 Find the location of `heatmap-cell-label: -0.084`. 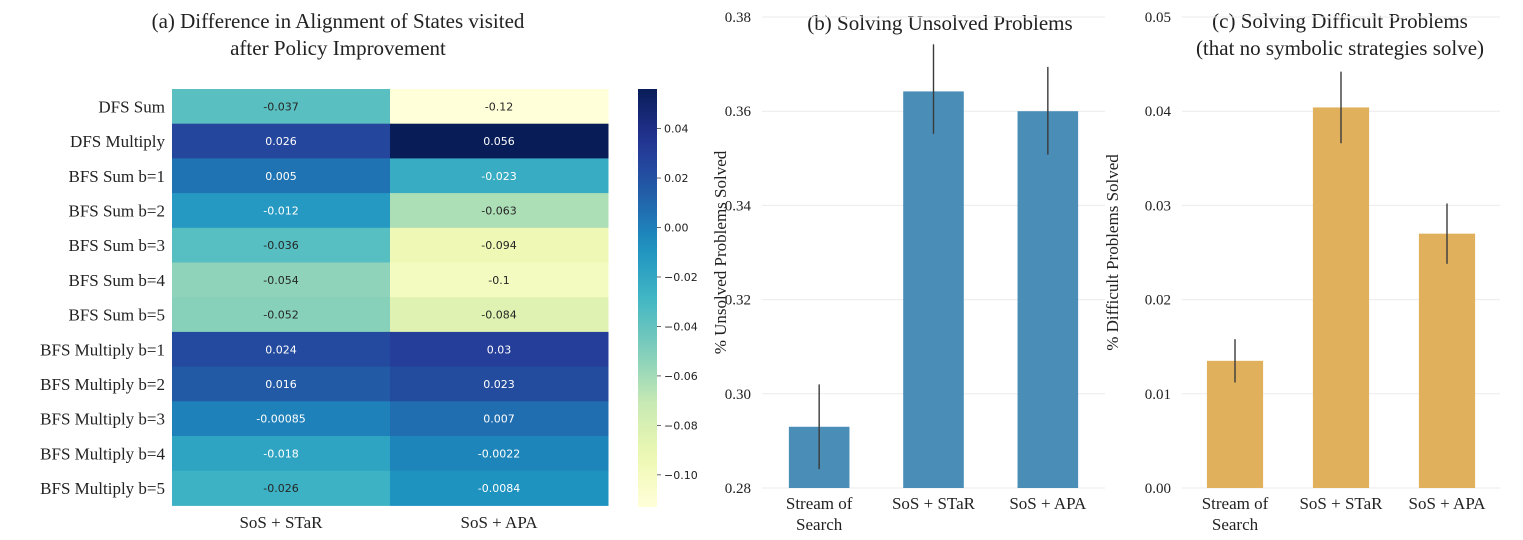

heatmap-cell-label: -0.084 is located at coordinates (498, 315).